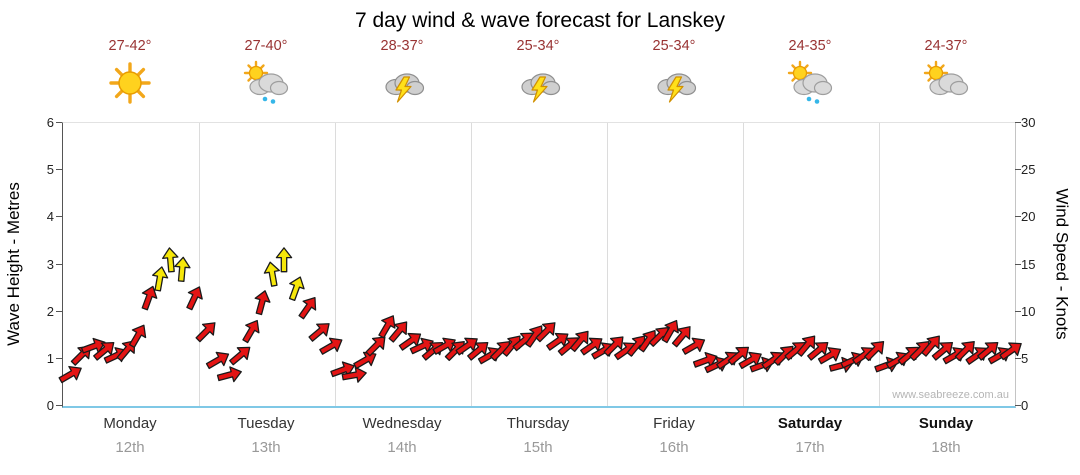 The image size is (1080, 475). I want to click on temp-range: 24-35°, so click(810, 46).